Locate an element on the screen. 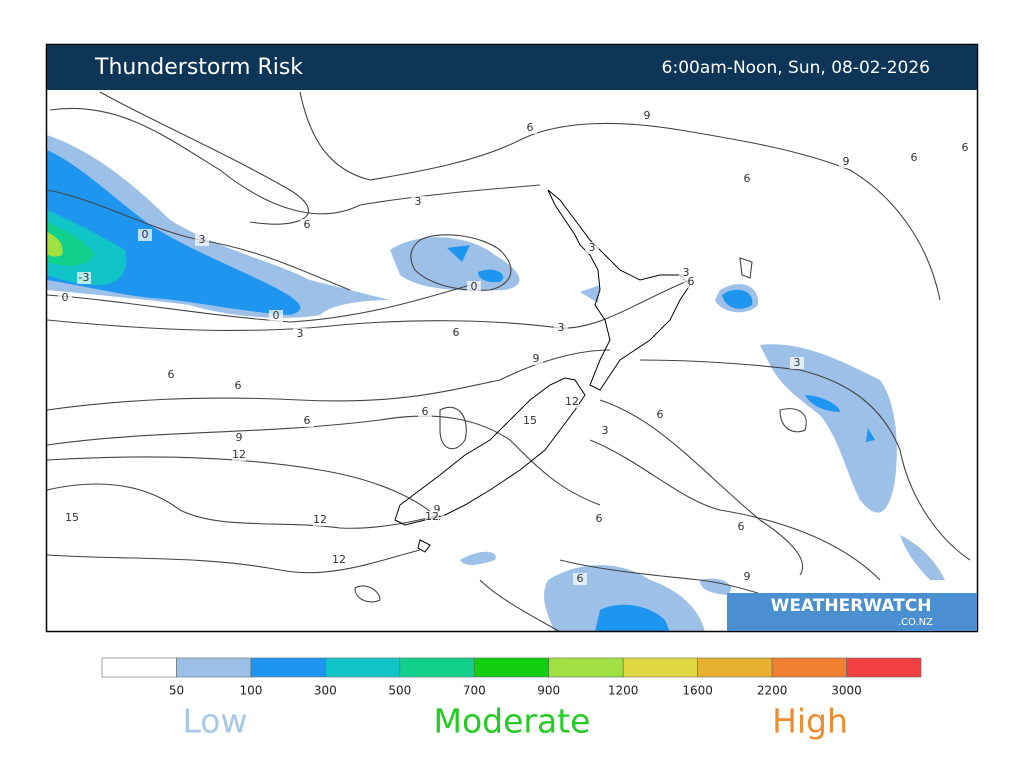 This screenshot has height=768, width=1024. legend-level: High is located at coordinates (810, 721).